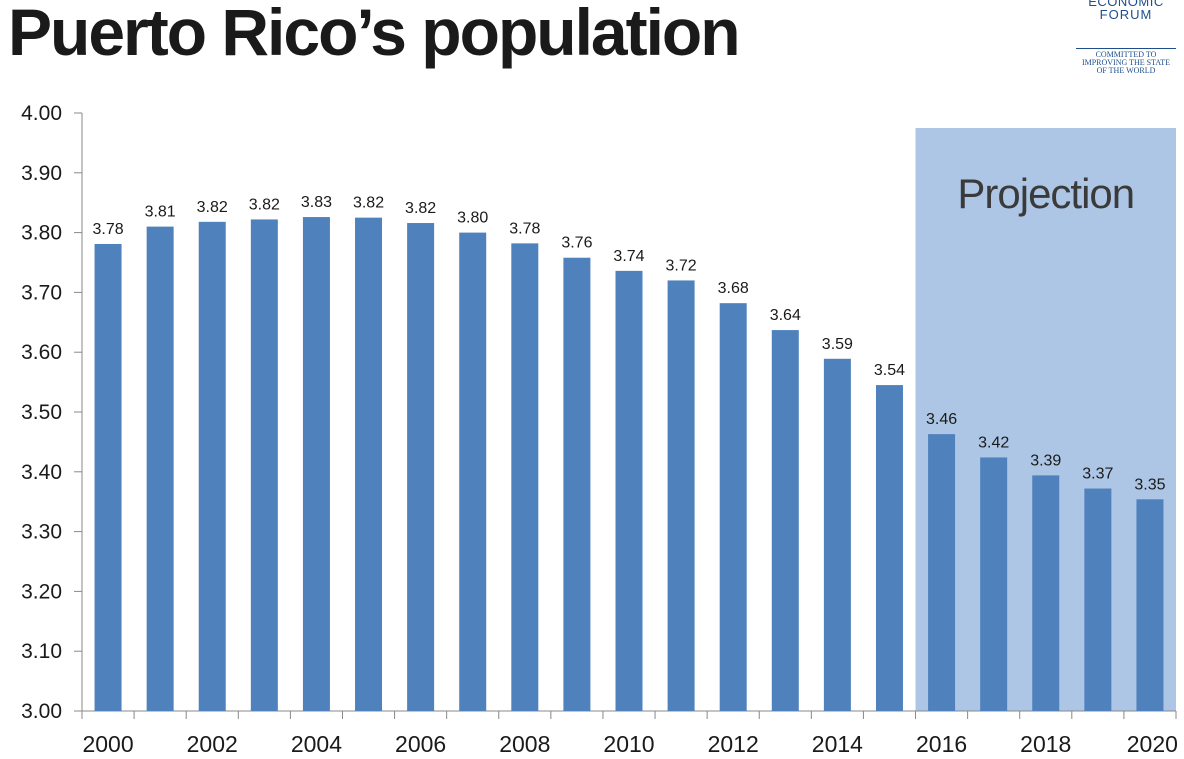 This screenshot has width=1184, height=759. Describe the element at coordinates (212, 744) in the screenshot. I see `x-tick-label: 2002` at that location.